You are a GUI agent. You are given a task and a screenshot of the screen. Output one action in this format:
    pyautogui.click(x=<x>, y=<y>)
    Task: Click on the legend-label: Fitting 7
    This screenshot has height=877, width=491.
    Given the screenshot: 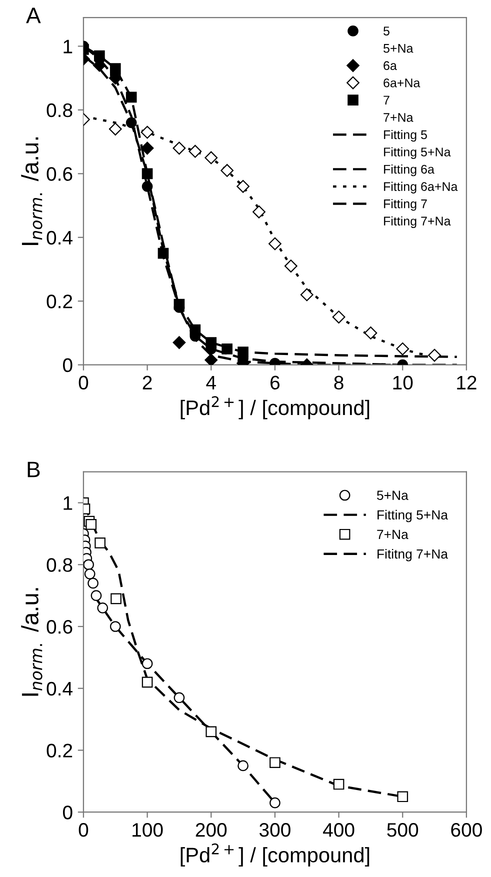 What is the action you would take?
    pyautogui.click(x=405, y=205)
    